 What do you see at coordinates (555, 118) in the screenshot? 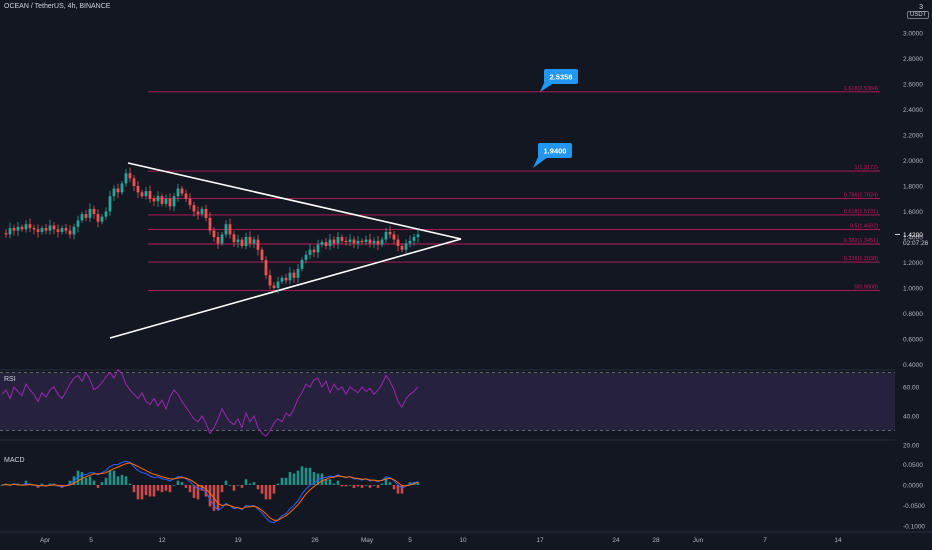
I see `target-callouts: 2.5358 1.9400` at bounding box center [555, 118].